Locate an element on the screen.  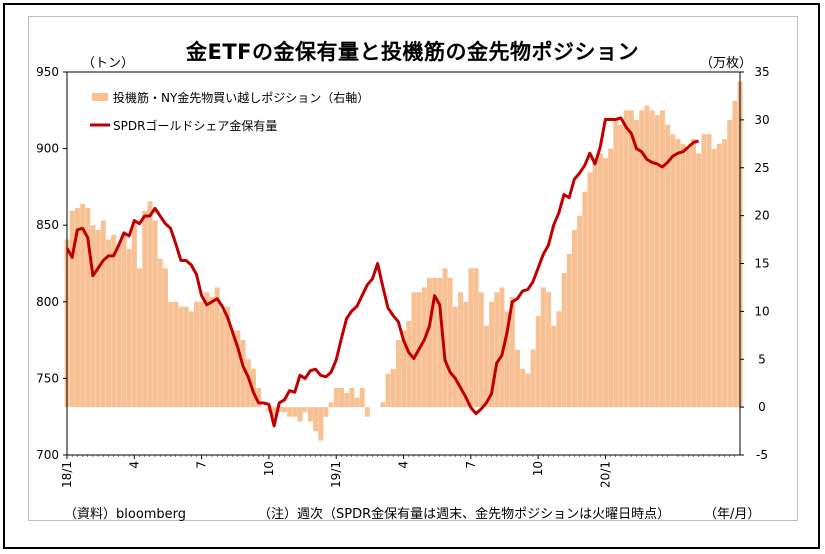
x-tick-label: 7 is located at coordinates (471, 465).